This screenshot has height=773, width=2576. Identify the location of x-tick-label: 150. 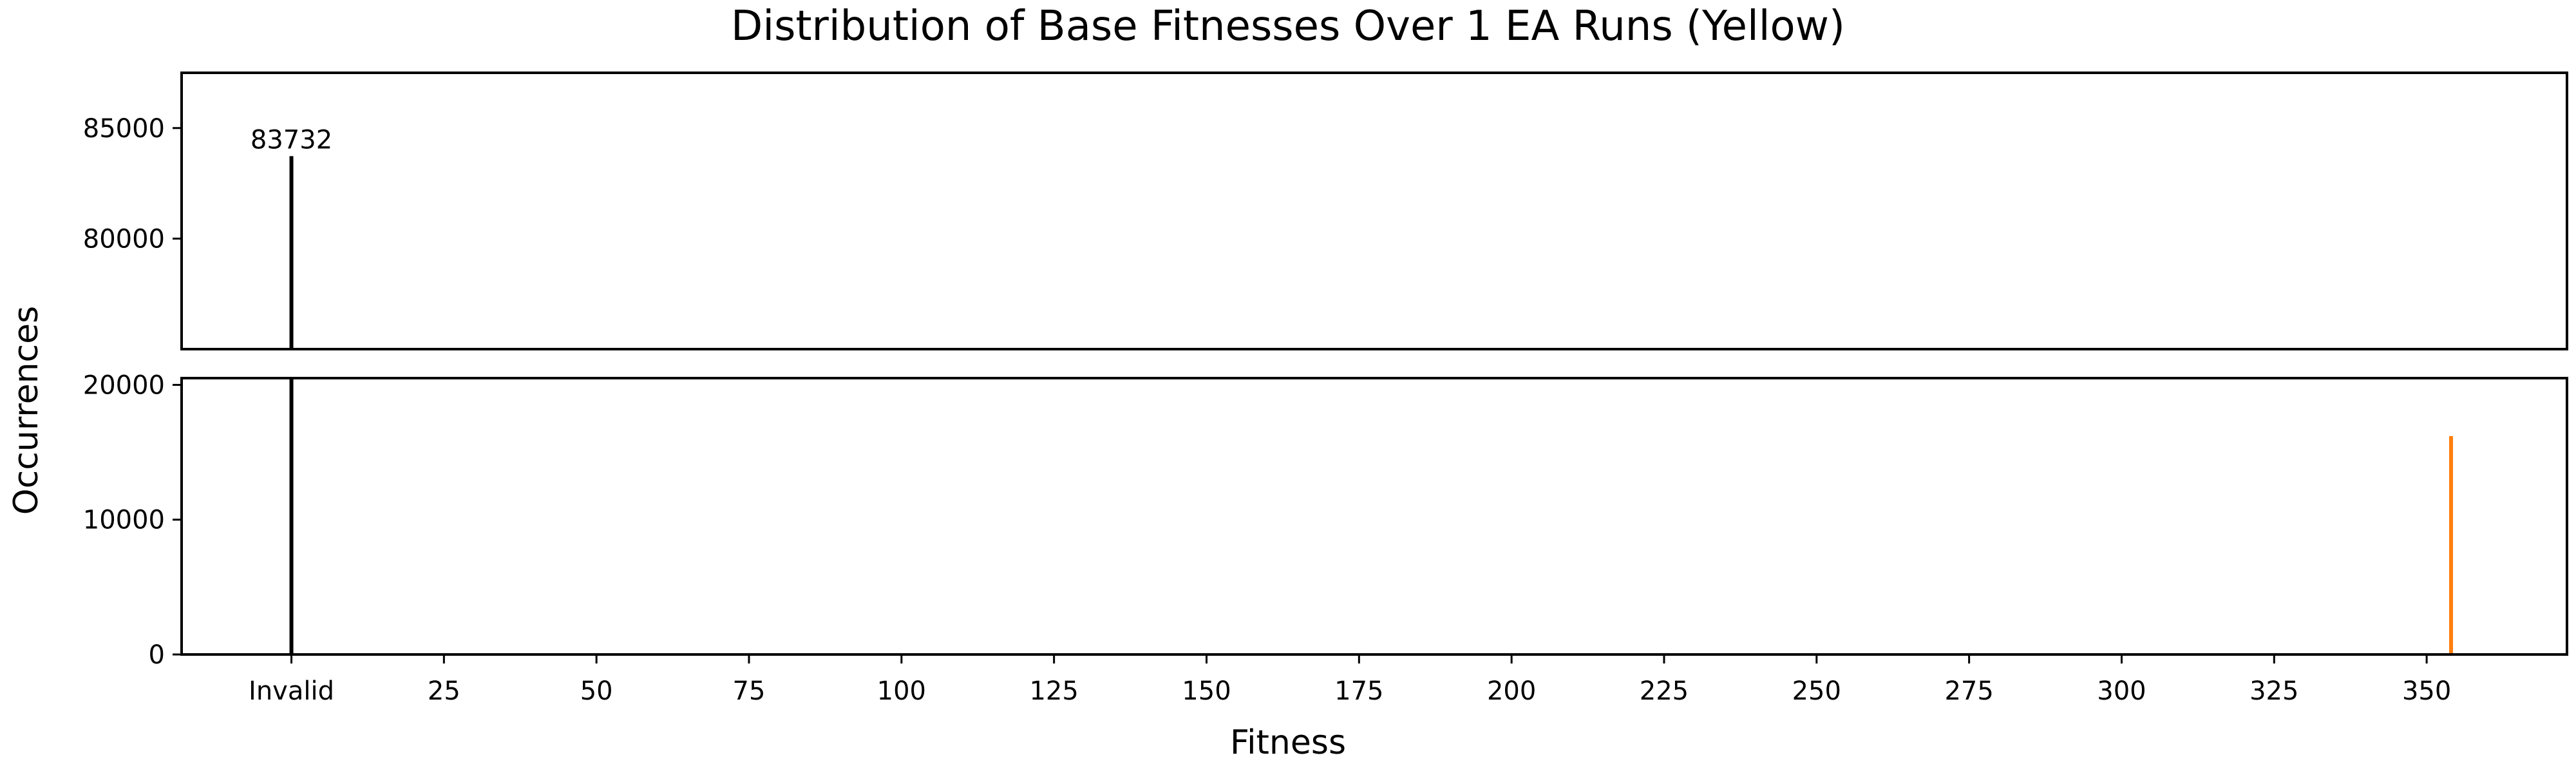
(1206, 691).